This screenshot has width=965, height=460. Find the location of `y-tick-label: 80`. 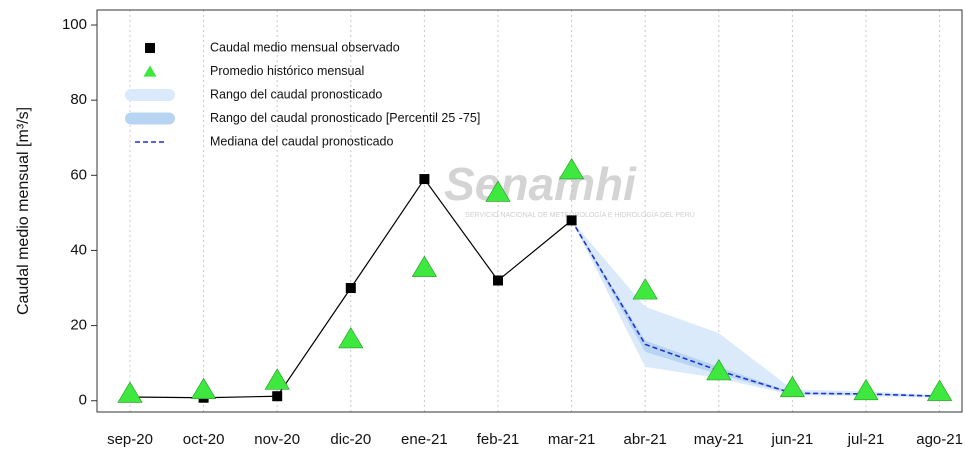

y-tick-label: 80 is located at coordinates (78, 99).